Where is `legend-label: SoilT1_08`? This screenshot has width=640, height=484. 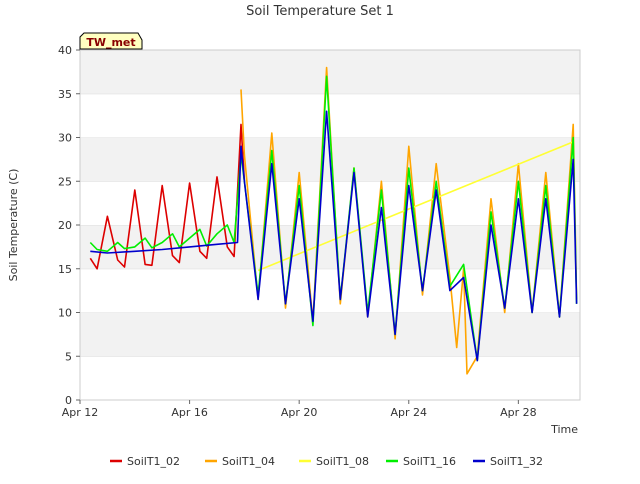
legend-label: SoilT1_08 is located at coordinates (342, 461).